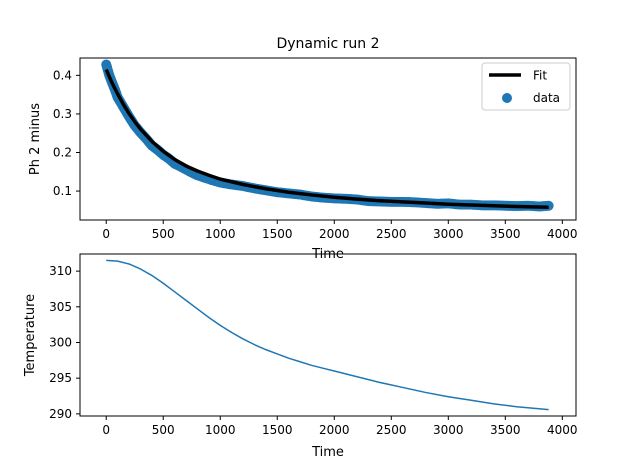 This screenshot has width=640, height=468. I want to click on top-chart-x-tick-label: 0, so click(106, 234).